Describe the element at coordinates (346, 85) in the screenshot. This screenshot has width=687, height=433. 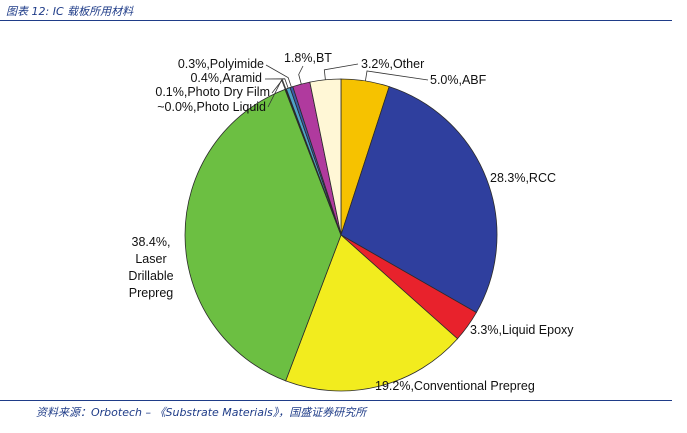
I see `leader-lines` at that location.